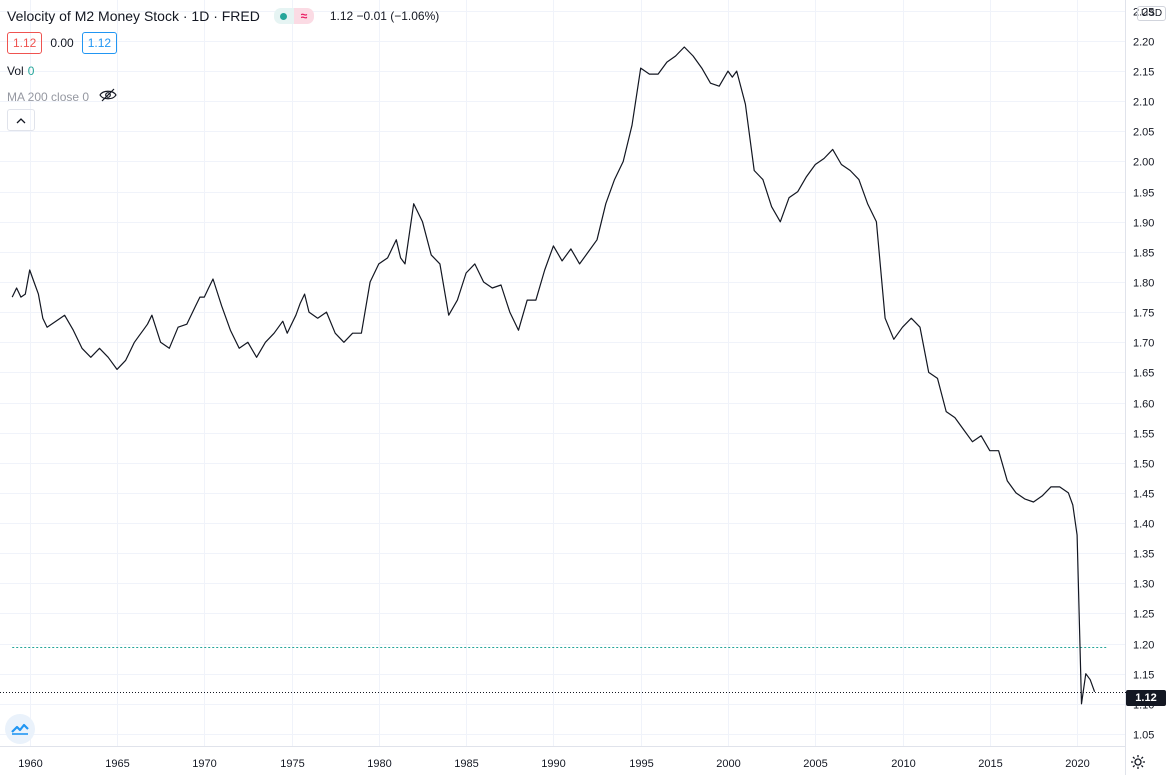 The height and width of the screenshot is (775, 1168). I want to click on y-tick-label: 1.15, so click(1143, 676).